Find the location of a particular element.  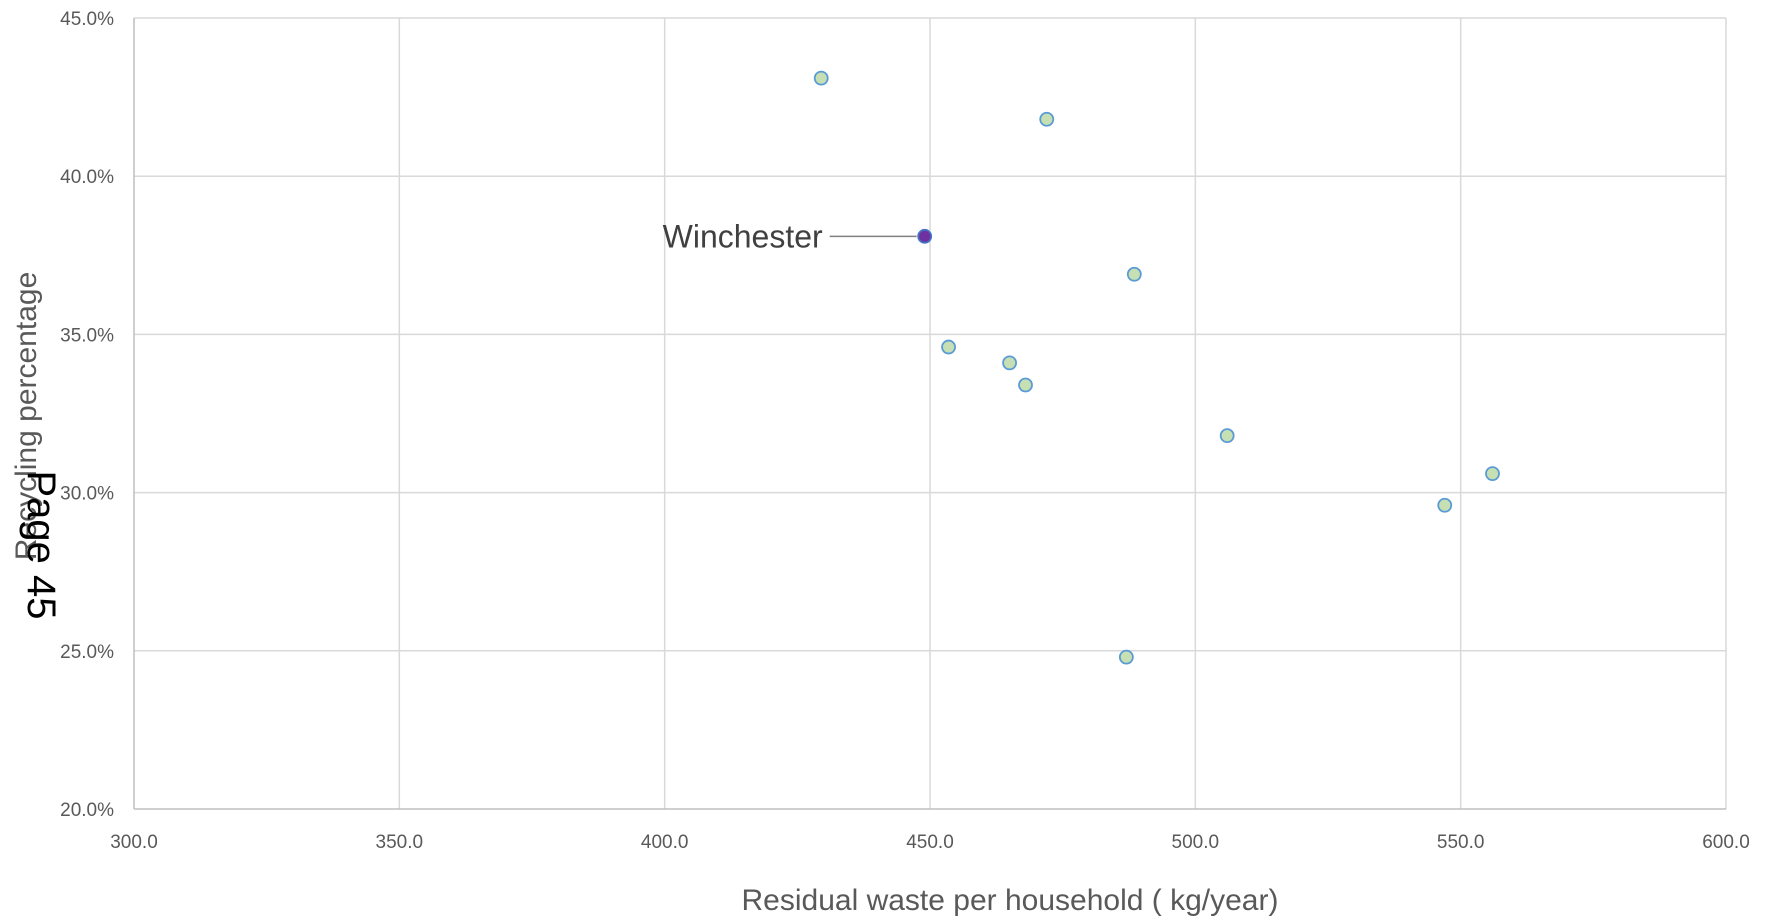

y-axis-title: Recycling percentage is located at coordinates (26, 416).